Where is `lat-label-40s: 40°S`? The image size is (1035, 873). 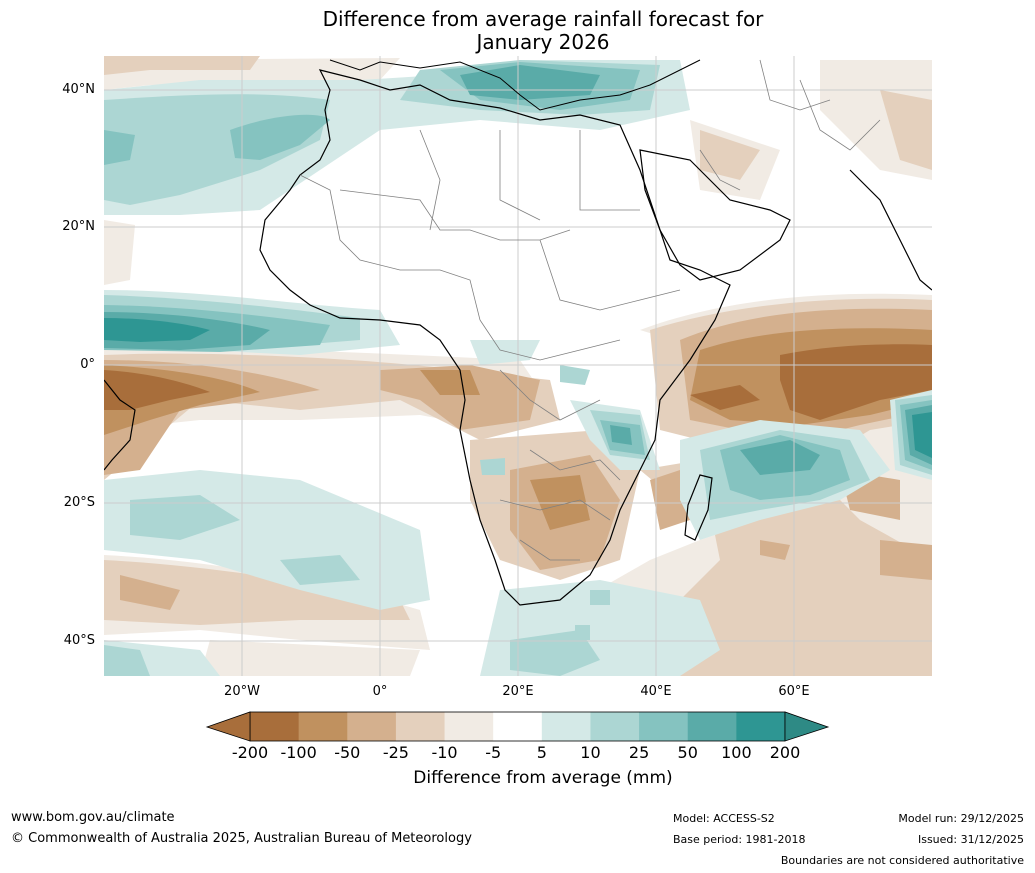
lat-label-40s: 40°S is located at coordinates (79, 640).